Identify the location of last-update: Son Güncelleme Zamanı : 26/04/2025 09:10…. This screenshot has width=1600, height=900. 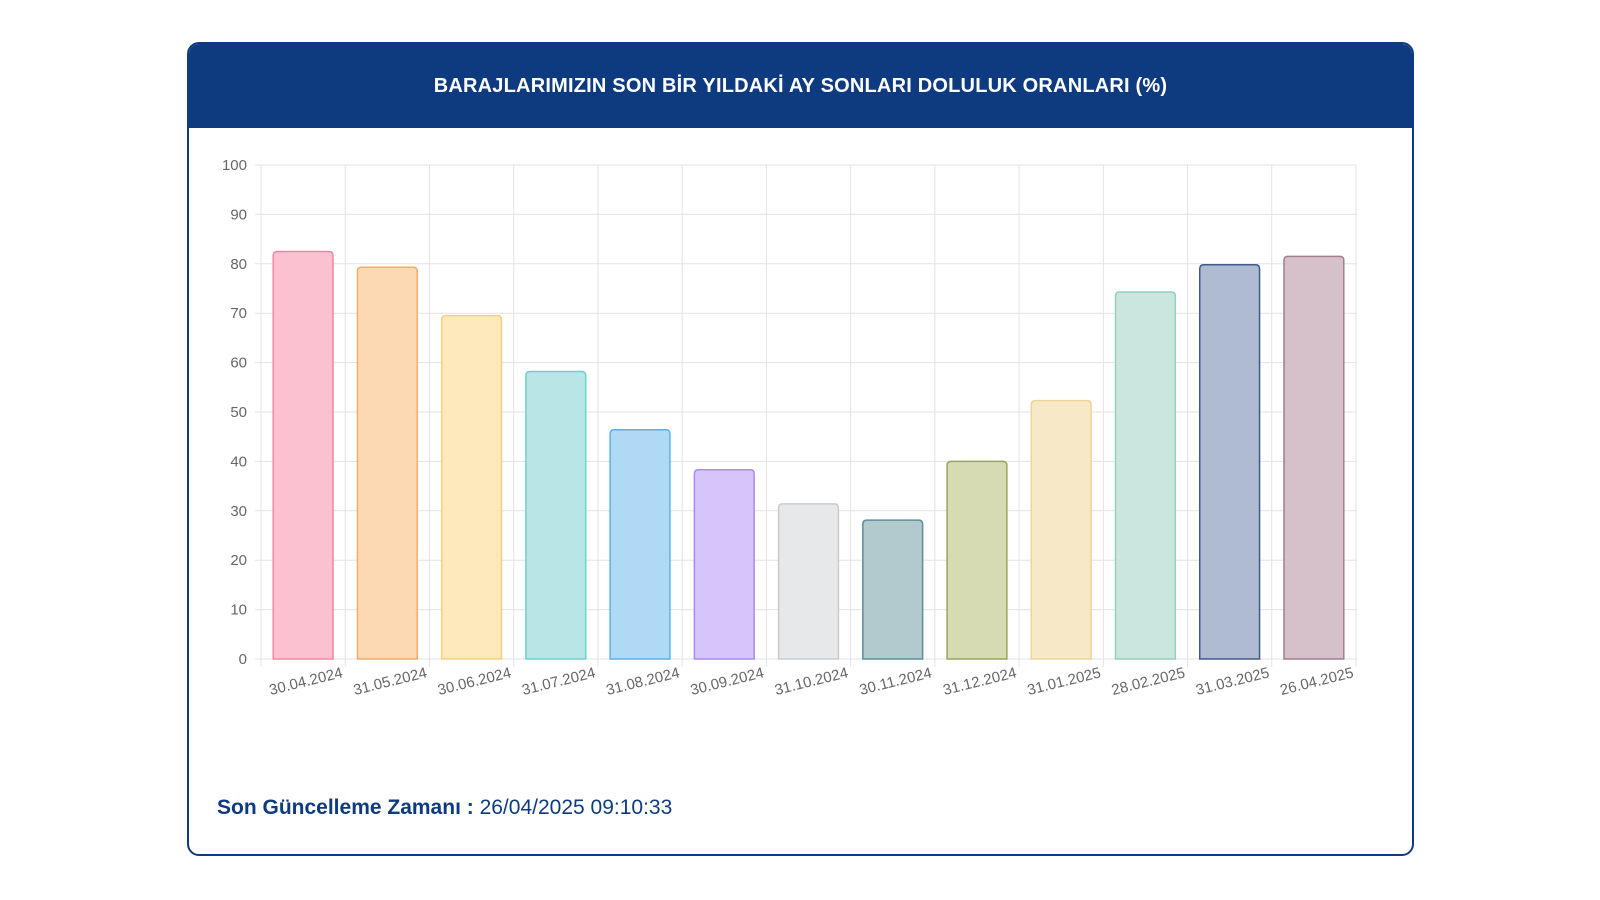
(444, 808).